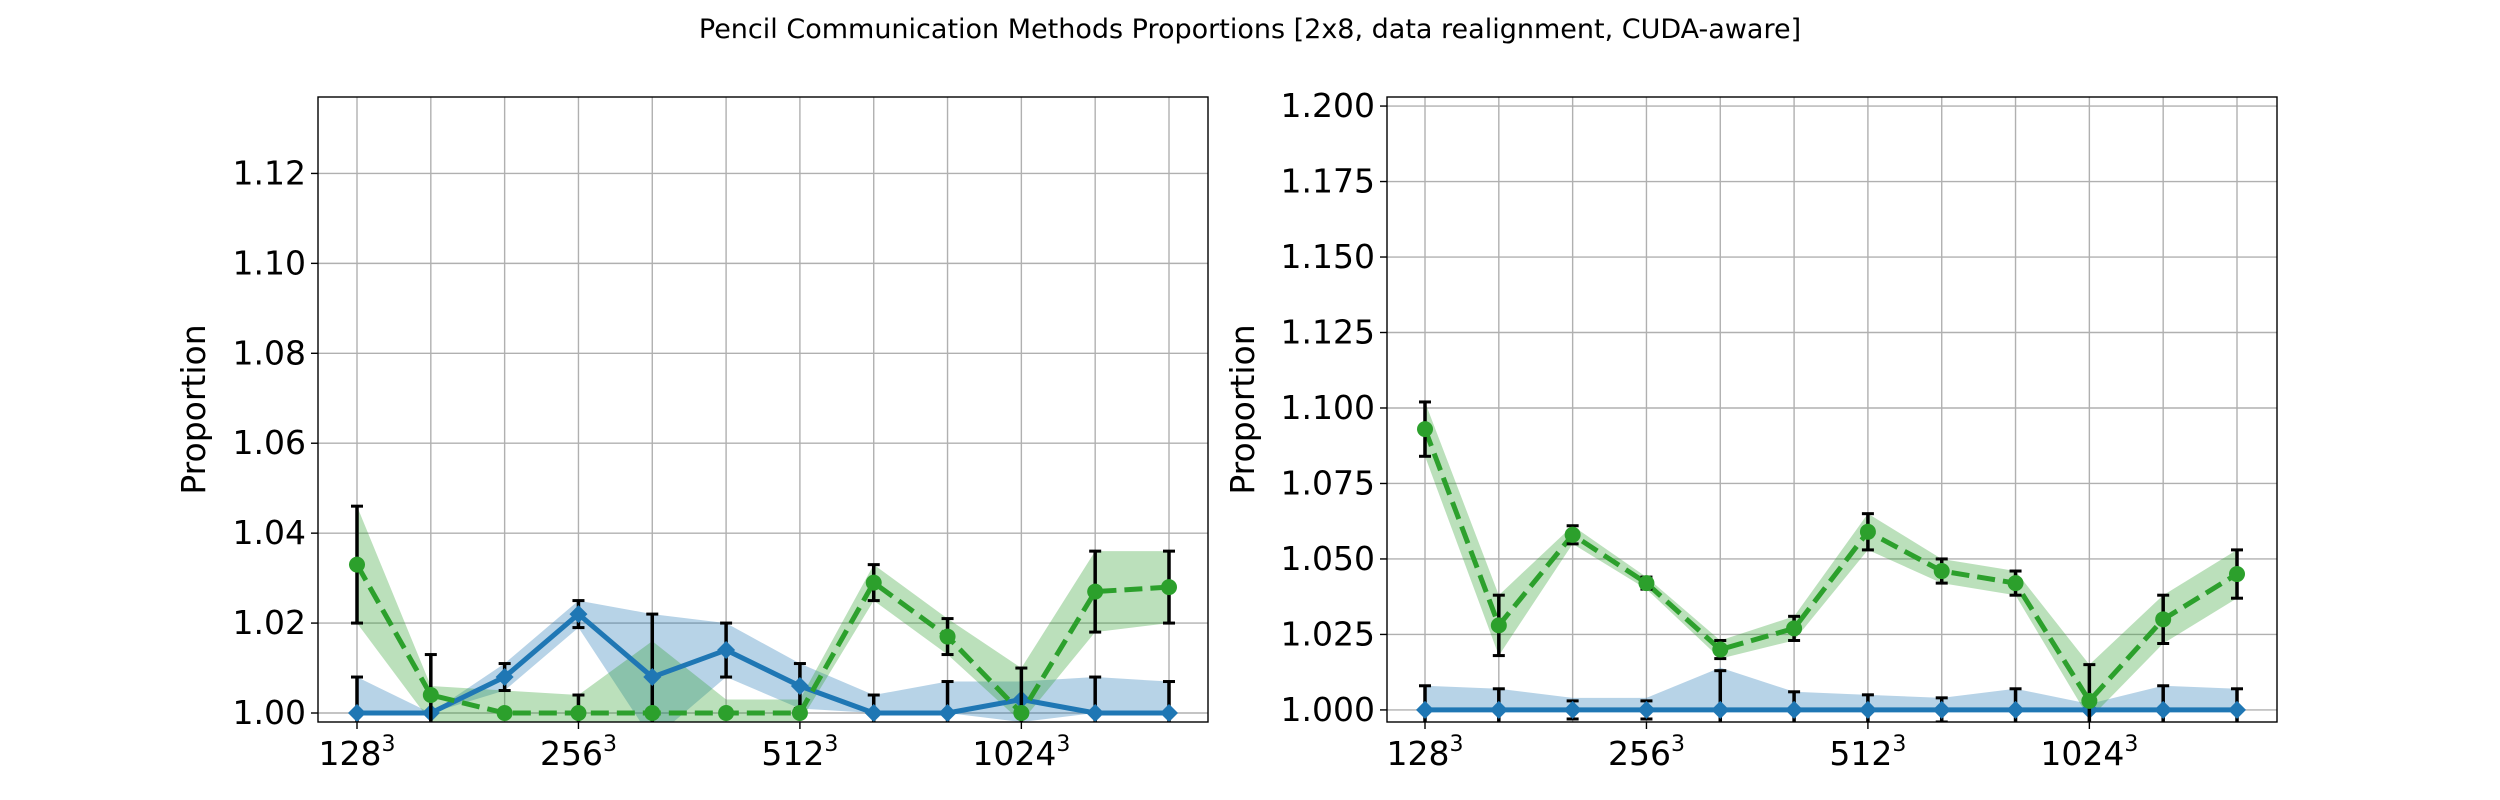  I want to click on y-tick-label: 1.08, so click(269, 352).